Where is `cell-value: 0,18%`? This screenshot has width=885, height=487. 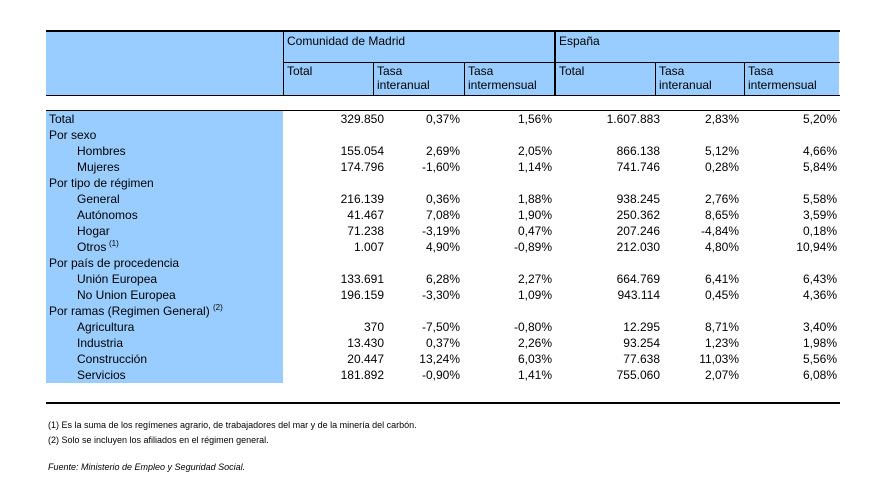
cell-value: 0,18% is located at coordinates (819, 231).